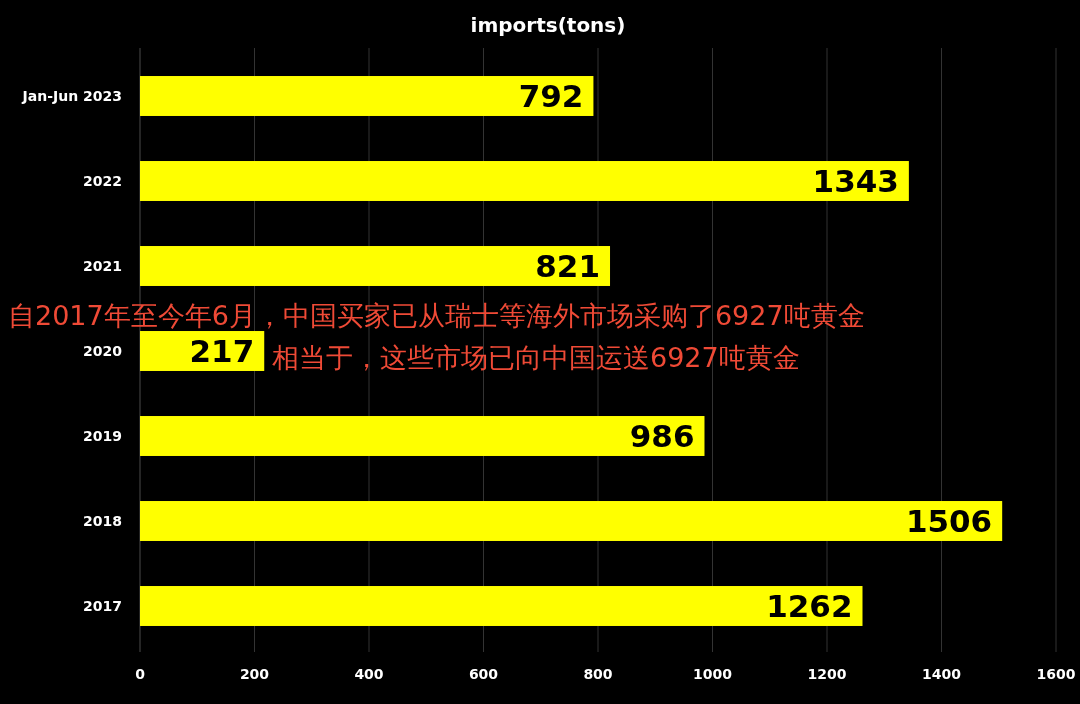 The image size is (1080, 704). What do you see at coordinates (598, 674) in the screenshot?
I see `x-tick-label: 800` at bounding box center [598, 674].